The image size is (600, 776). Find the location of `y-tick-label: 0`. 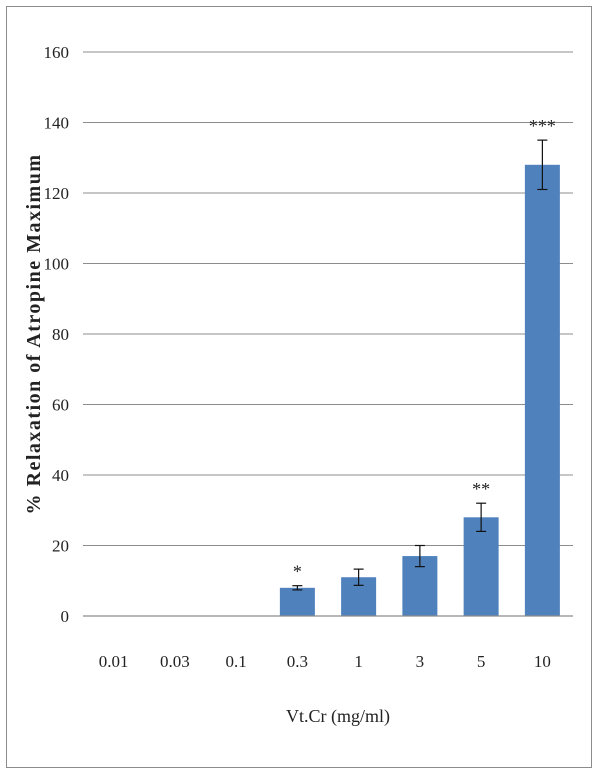

y-tick-label: 0 is located at coordinates (65, 616).